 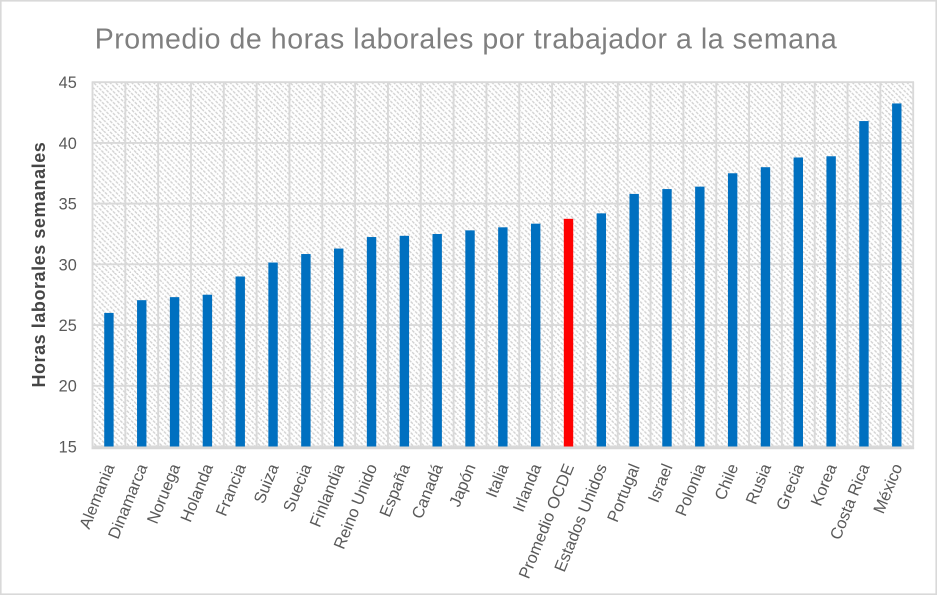 I want to click on svg-text: 35, so click(x=68, y=205).